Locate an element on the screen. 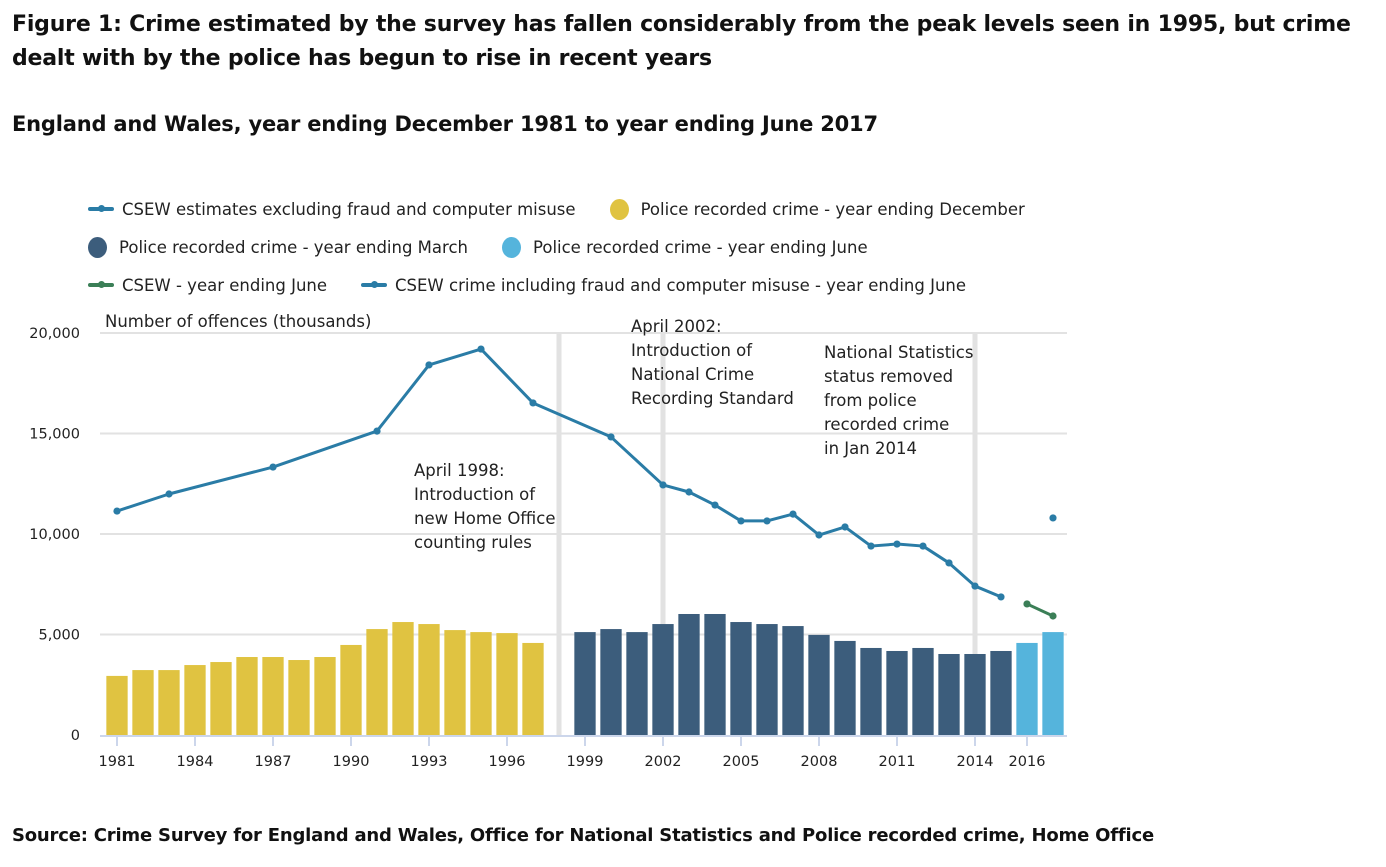  x-tick-label: 2016 is located at coordinates (1027, 762).